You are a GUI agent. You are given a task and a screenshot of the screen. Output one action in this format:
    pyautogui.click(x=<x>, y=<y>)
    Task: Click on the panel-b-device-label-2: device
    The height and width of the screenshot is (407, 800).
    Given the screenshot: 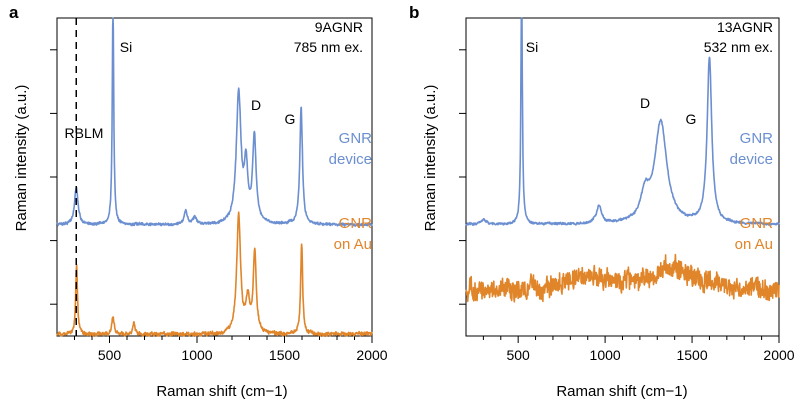 What is the action you would take?
    pyautogui.click(x=751, y=159)
    